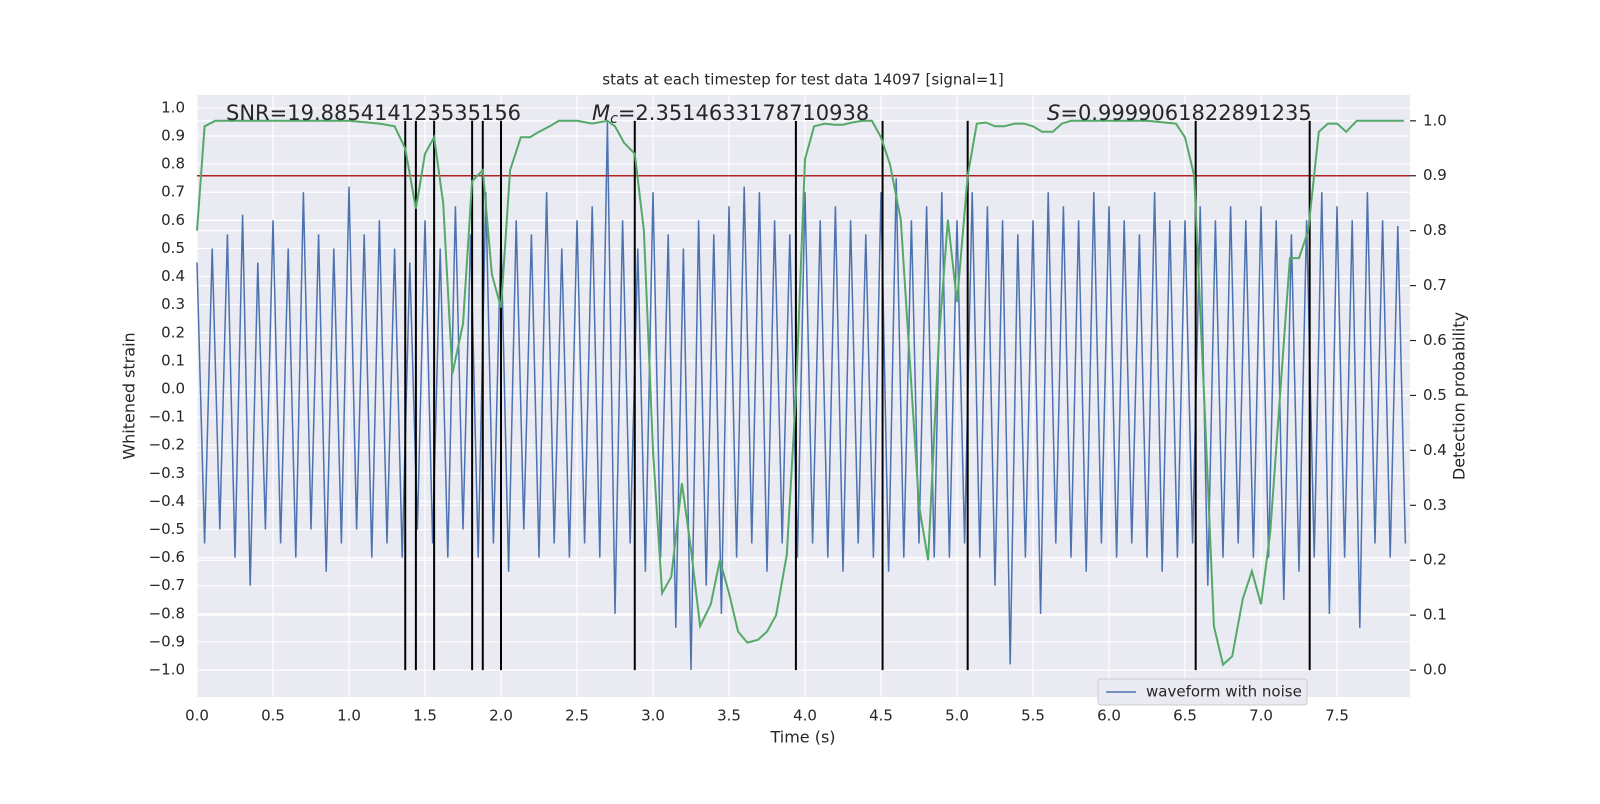 The image size is (1600, 804). Describe the element at coordinates (1459, 396) in the screenshot. I see `y2-axis-label: Detection probability` at that location.